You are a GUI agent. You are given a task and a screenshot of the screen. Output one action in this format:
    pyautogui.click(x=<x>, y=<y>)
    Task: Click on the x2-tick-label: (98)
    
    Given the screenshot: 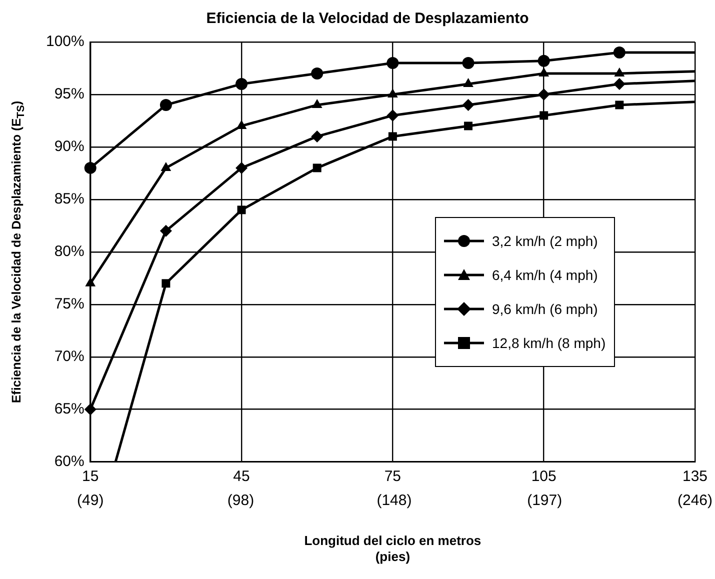 What is the action you would take?
    pyautogui.click(x=240, y=500)
    